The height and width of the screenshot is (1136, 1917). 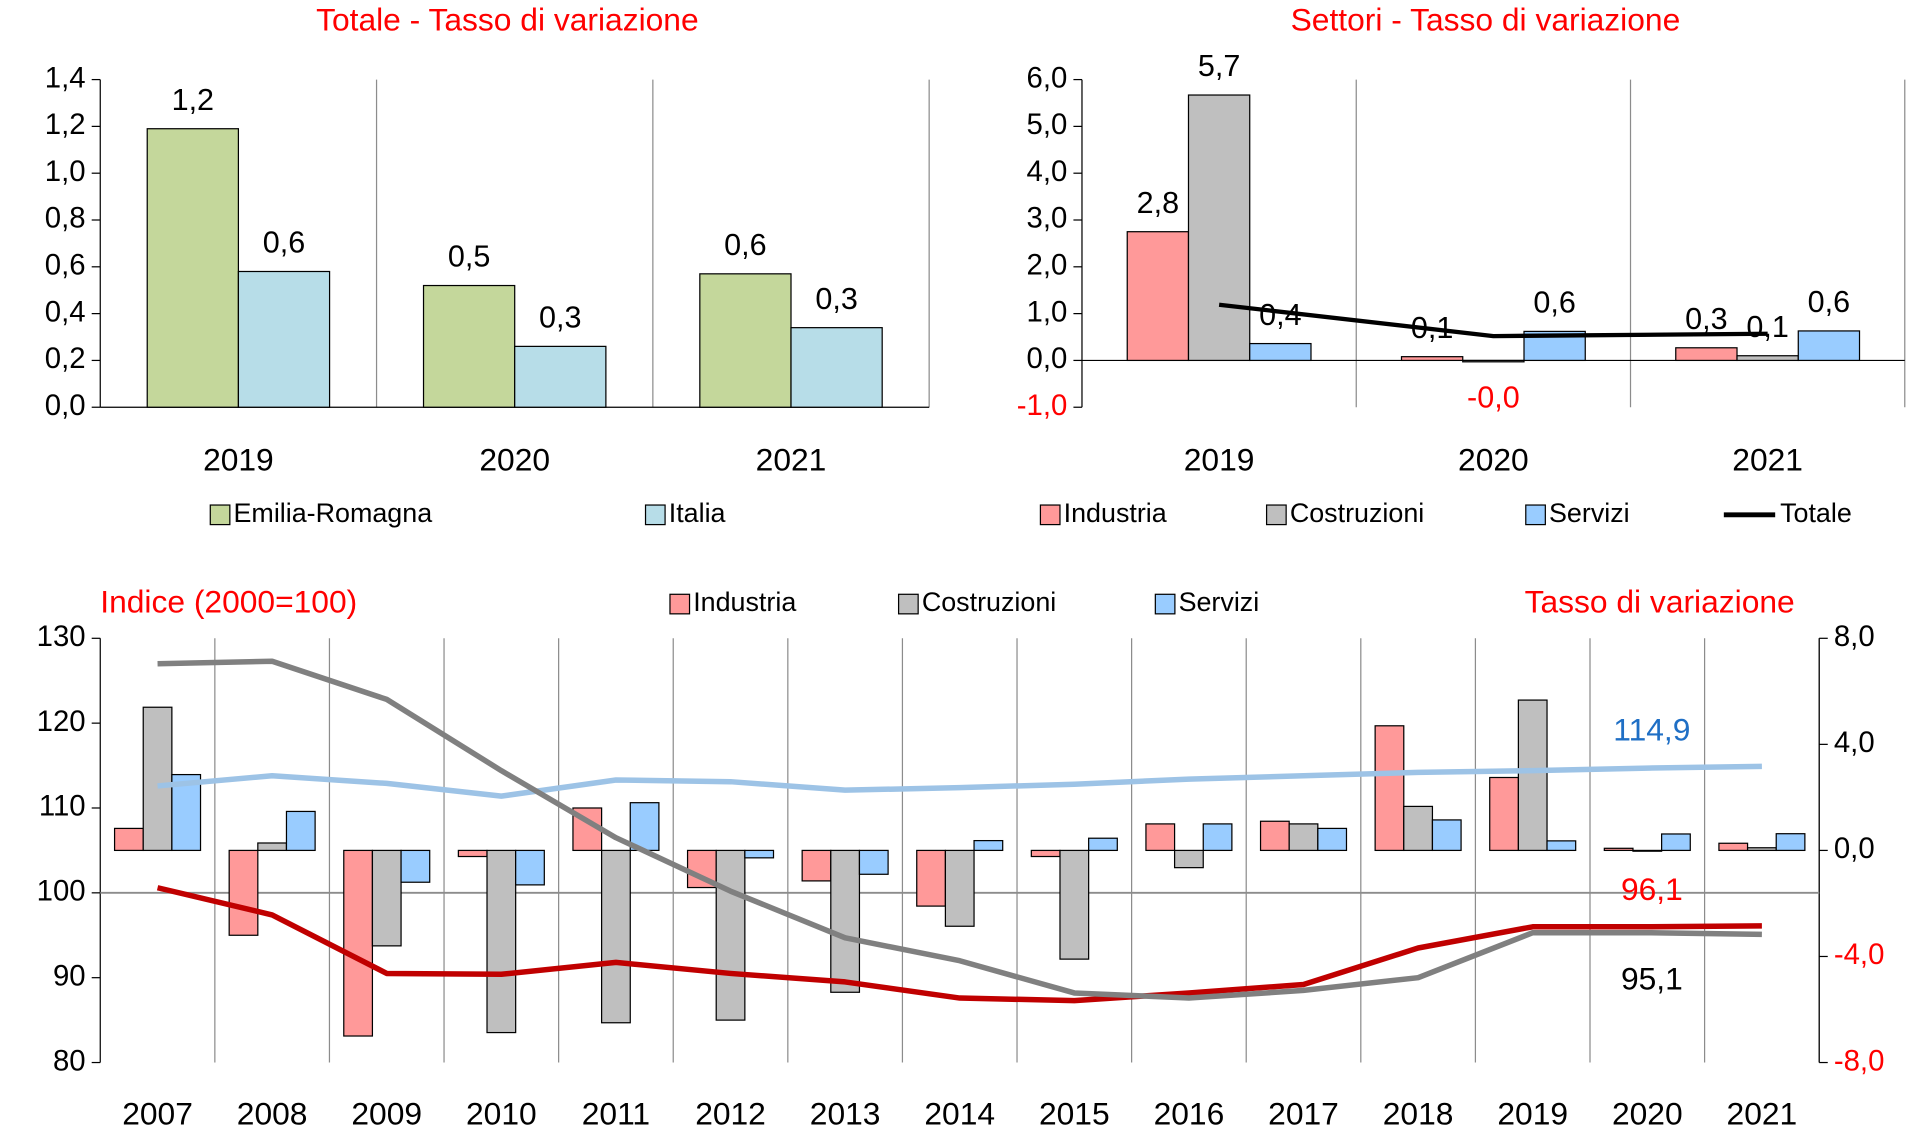 What do you see at coordinates (1859, 954) in the screenshot?
I see `y2-tick-label: -4,0` at bounding box center [1859, 954].